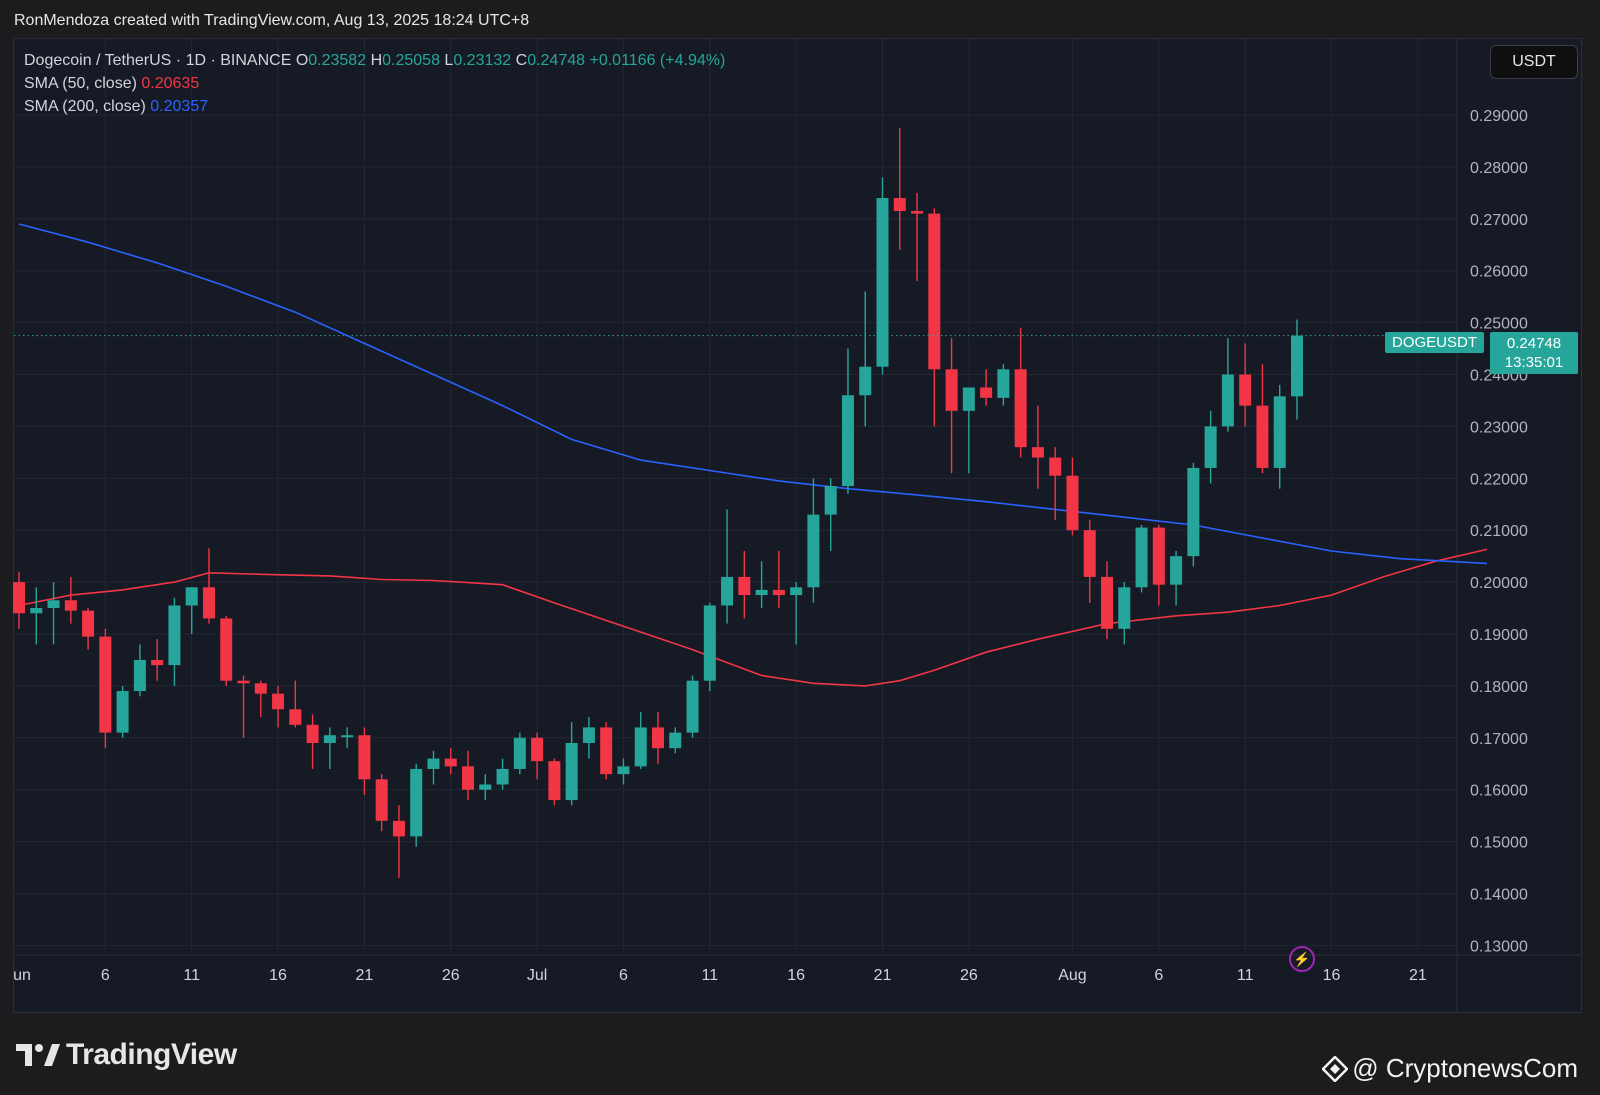 This screenshot has width=1600, height=1095. Describe the element at coordinates (1534, 62) in the screenshot. I see `currency-button: USDT` at that location.